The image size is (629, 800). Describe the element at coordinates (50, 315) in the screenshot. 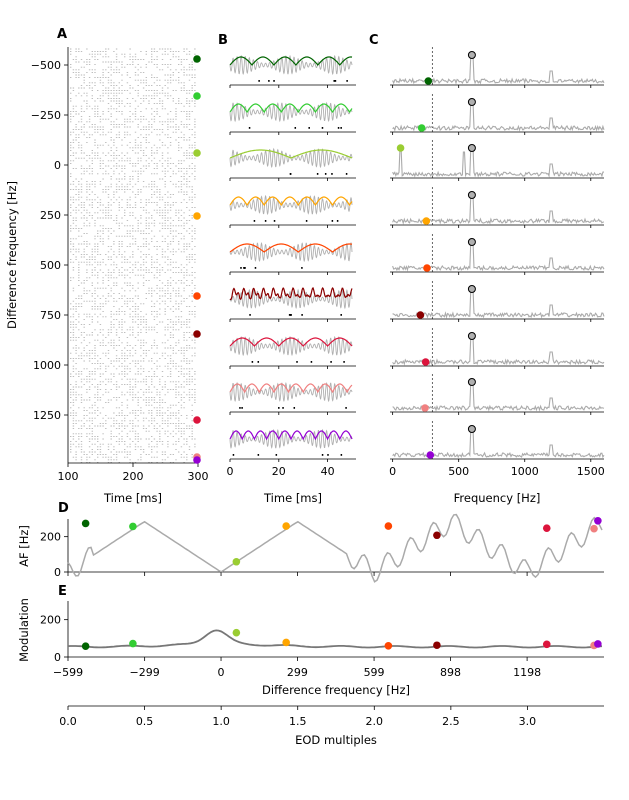

I see `y-tick-label: 750` at that location.